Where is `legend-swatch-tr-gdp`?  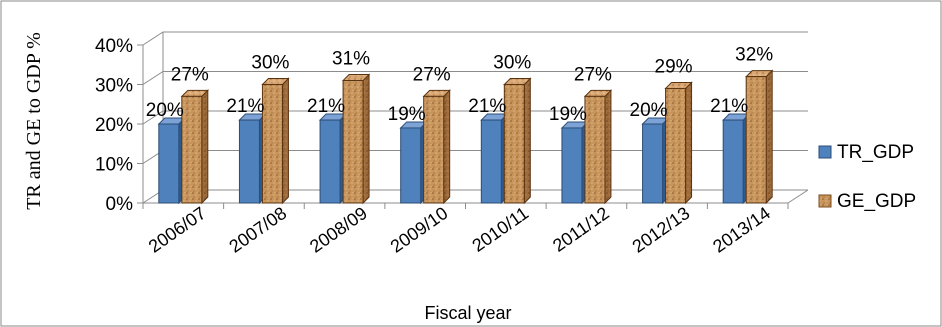
legend-swatch-tr-gdp is located at coordinates (825, 152).